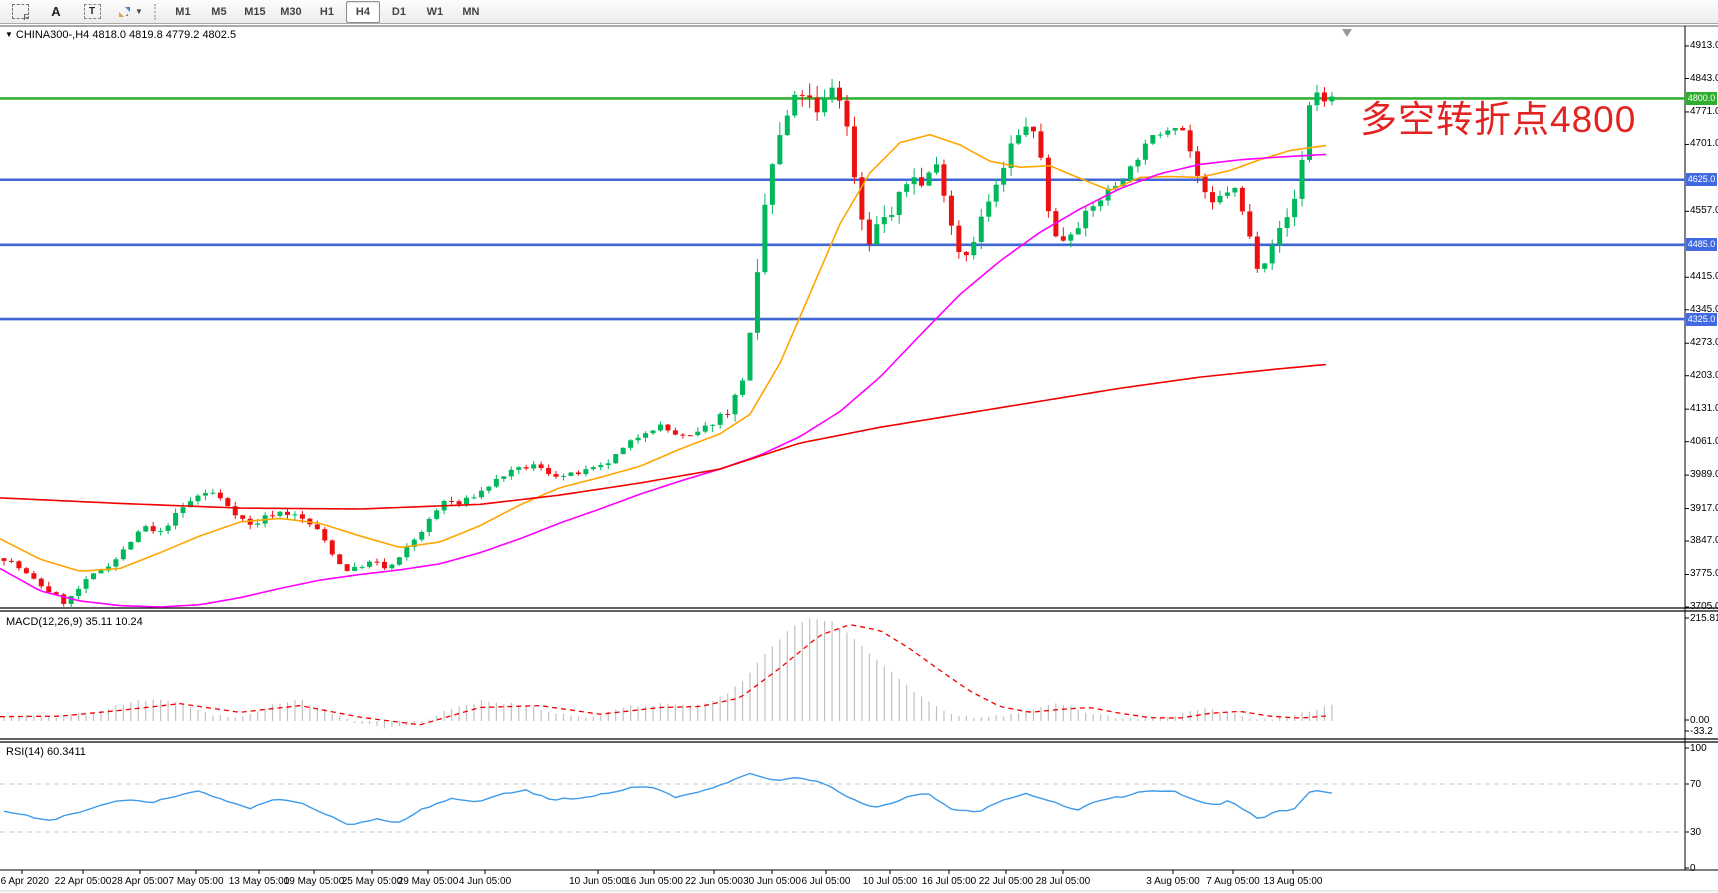 This screenshot has width=1718, height=893. I want to click on text-label-button: A, so click(56, 12).